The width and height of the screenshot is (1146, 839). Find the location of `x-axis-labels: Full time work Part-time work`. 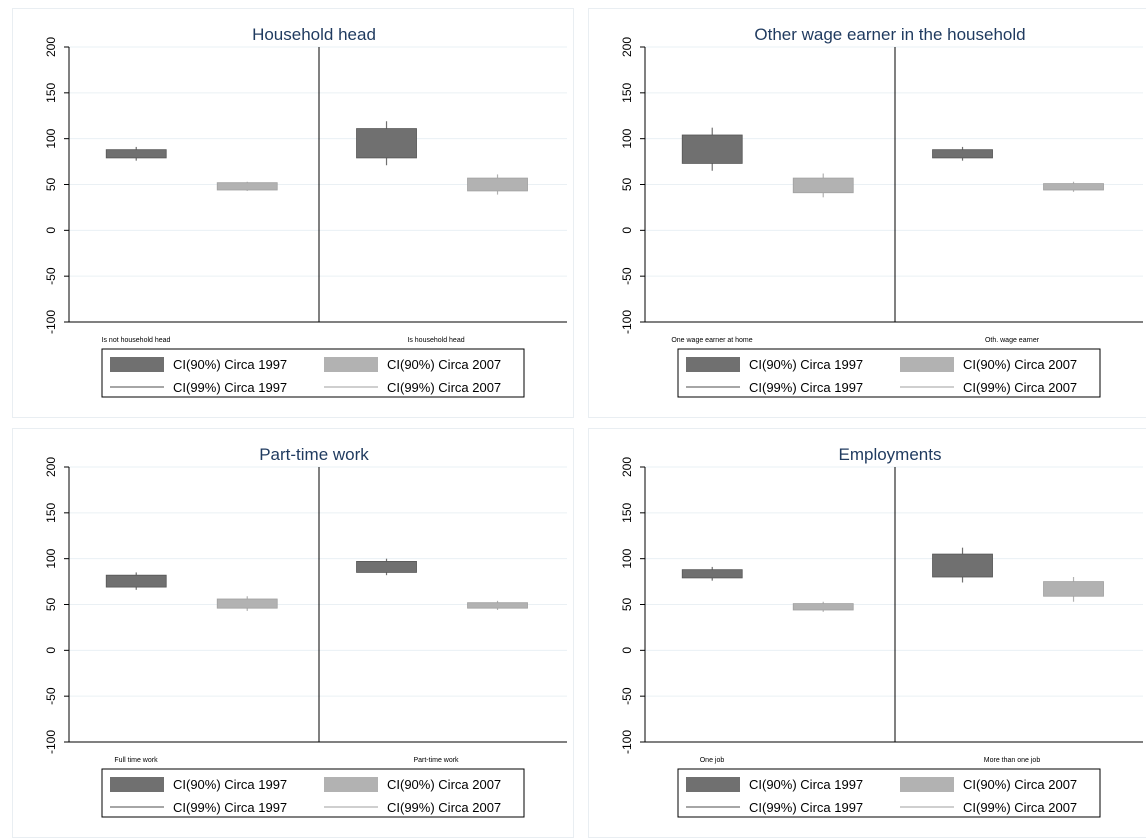

x-axis-labels: Full time work Part-time work is located at coordinates (286, 760).